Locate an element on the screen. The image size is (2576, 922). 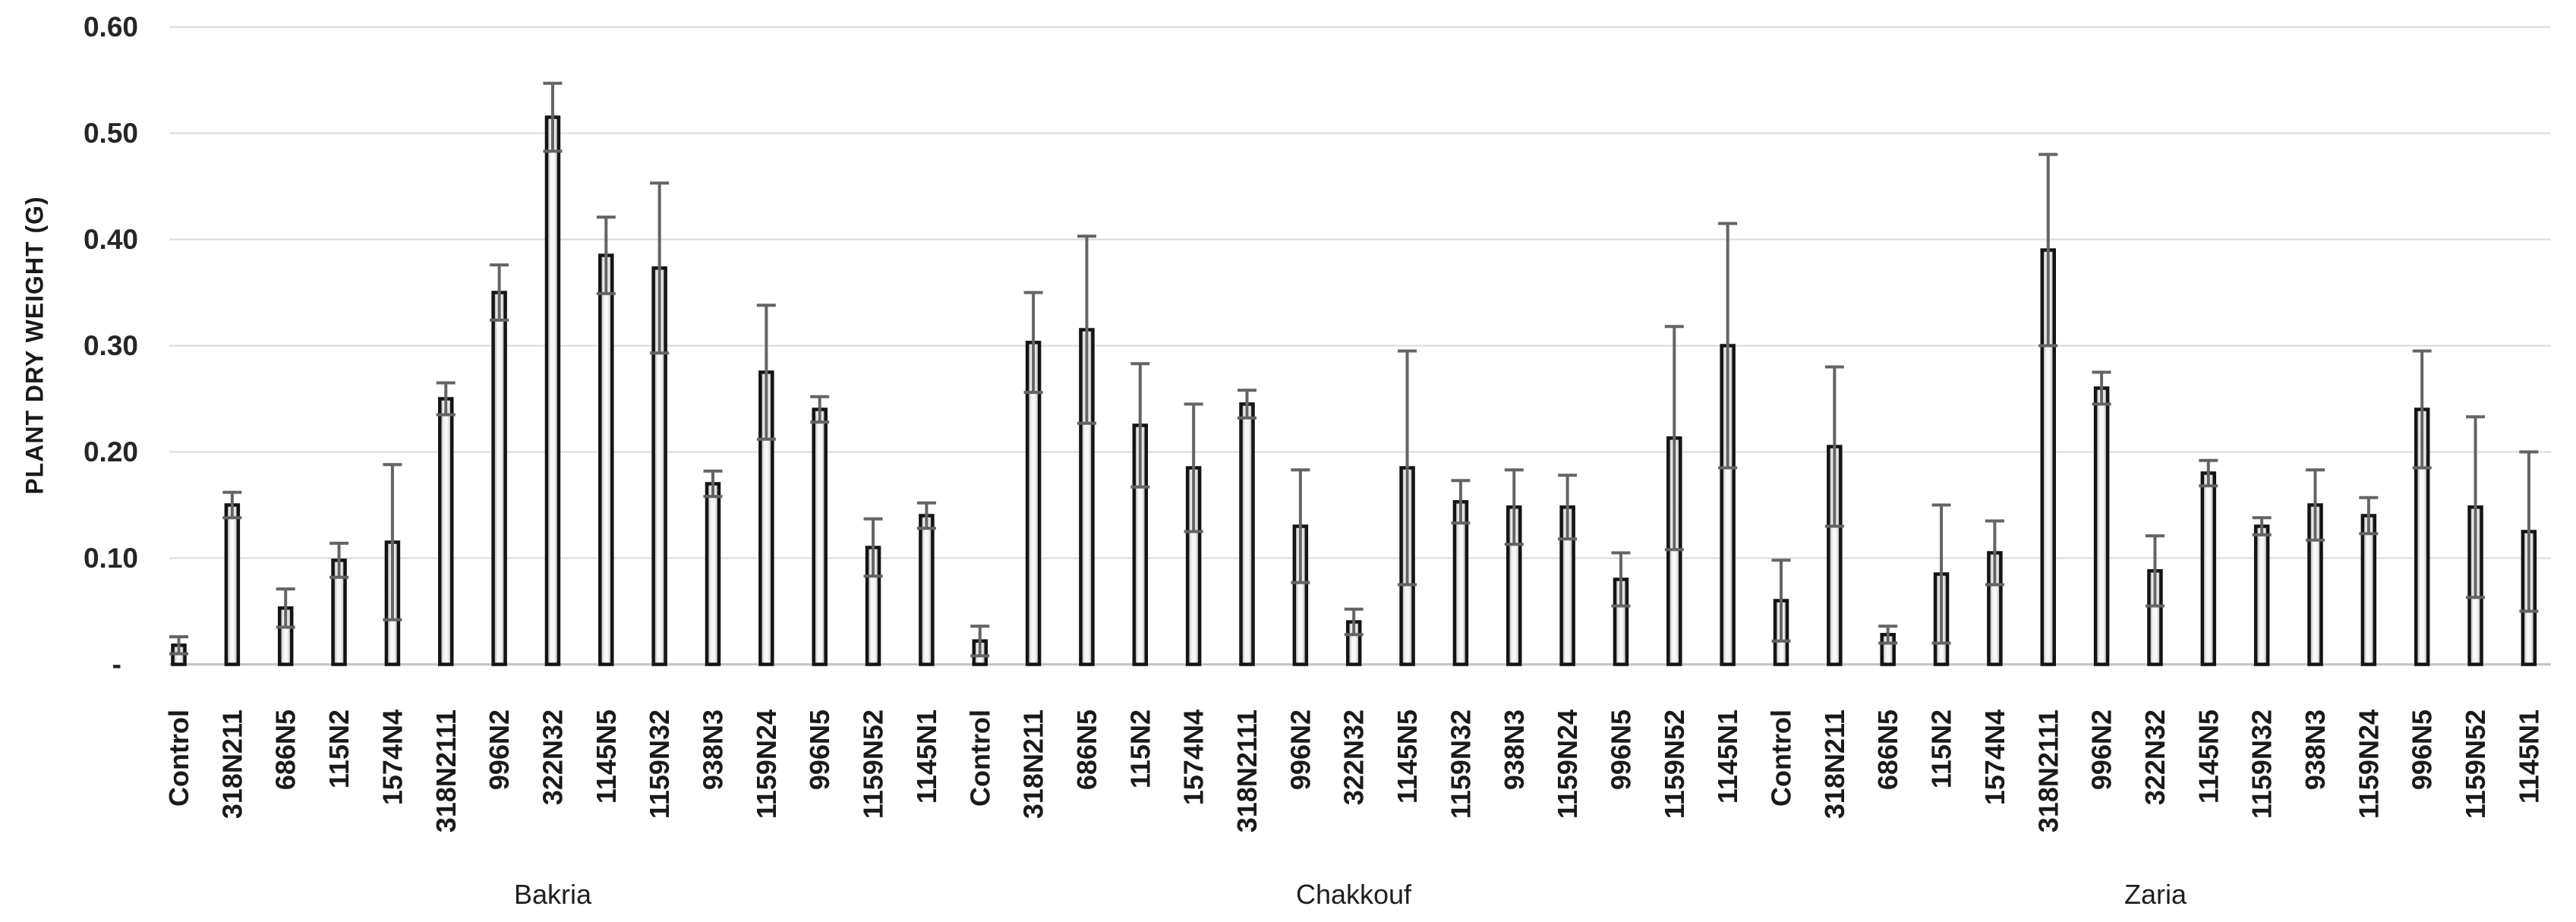
x-tick-label-zaria-1159n52: 1159N52 is located at coordinates (2475, 764).